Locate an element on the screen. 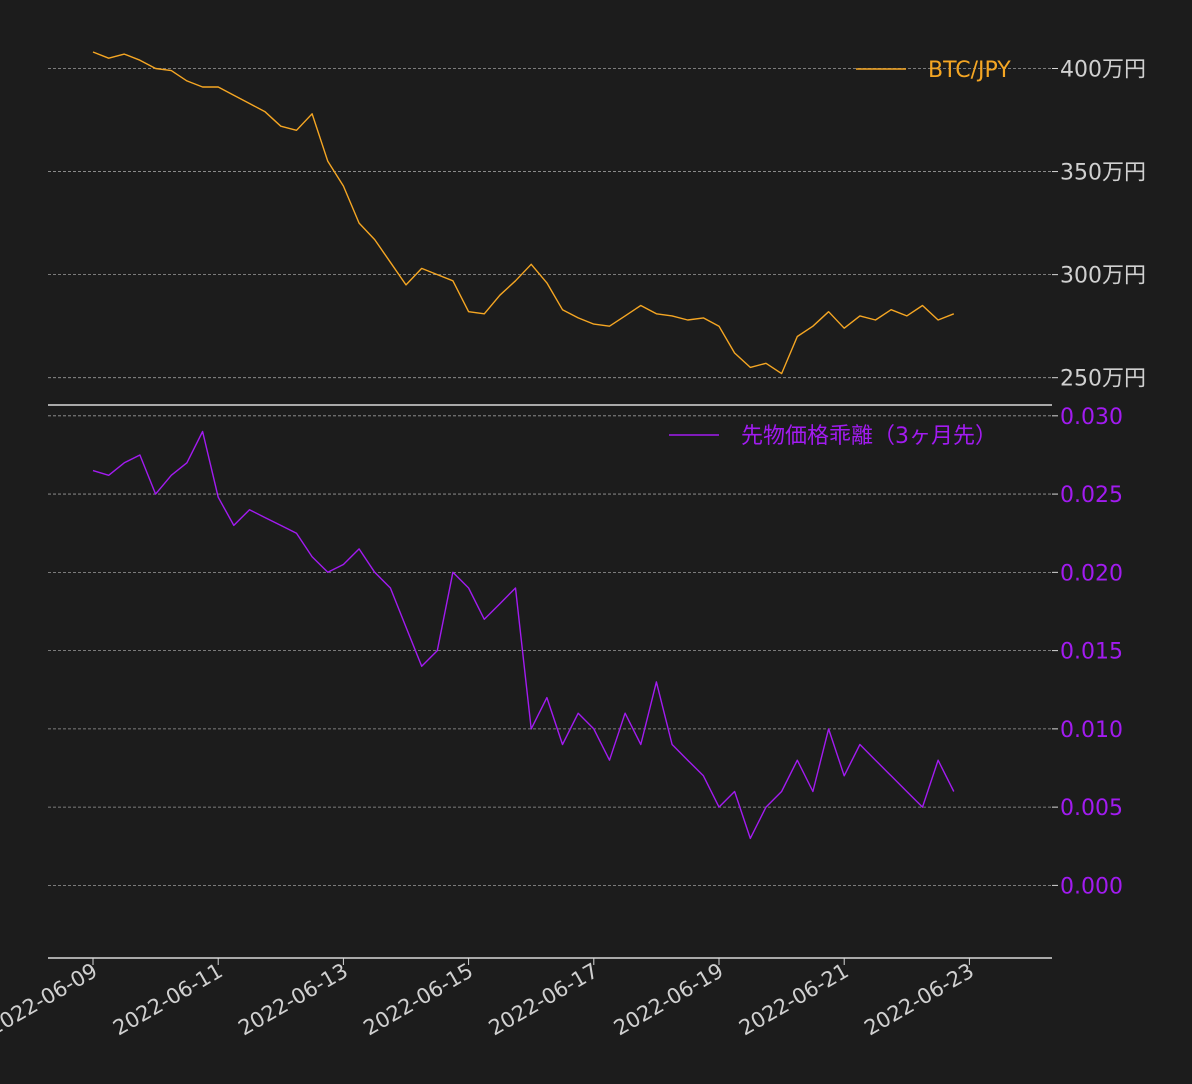 This screenshot has width=1192, height=1084. y-tick-label: 0.000 is located at coordinates (1091, 886).